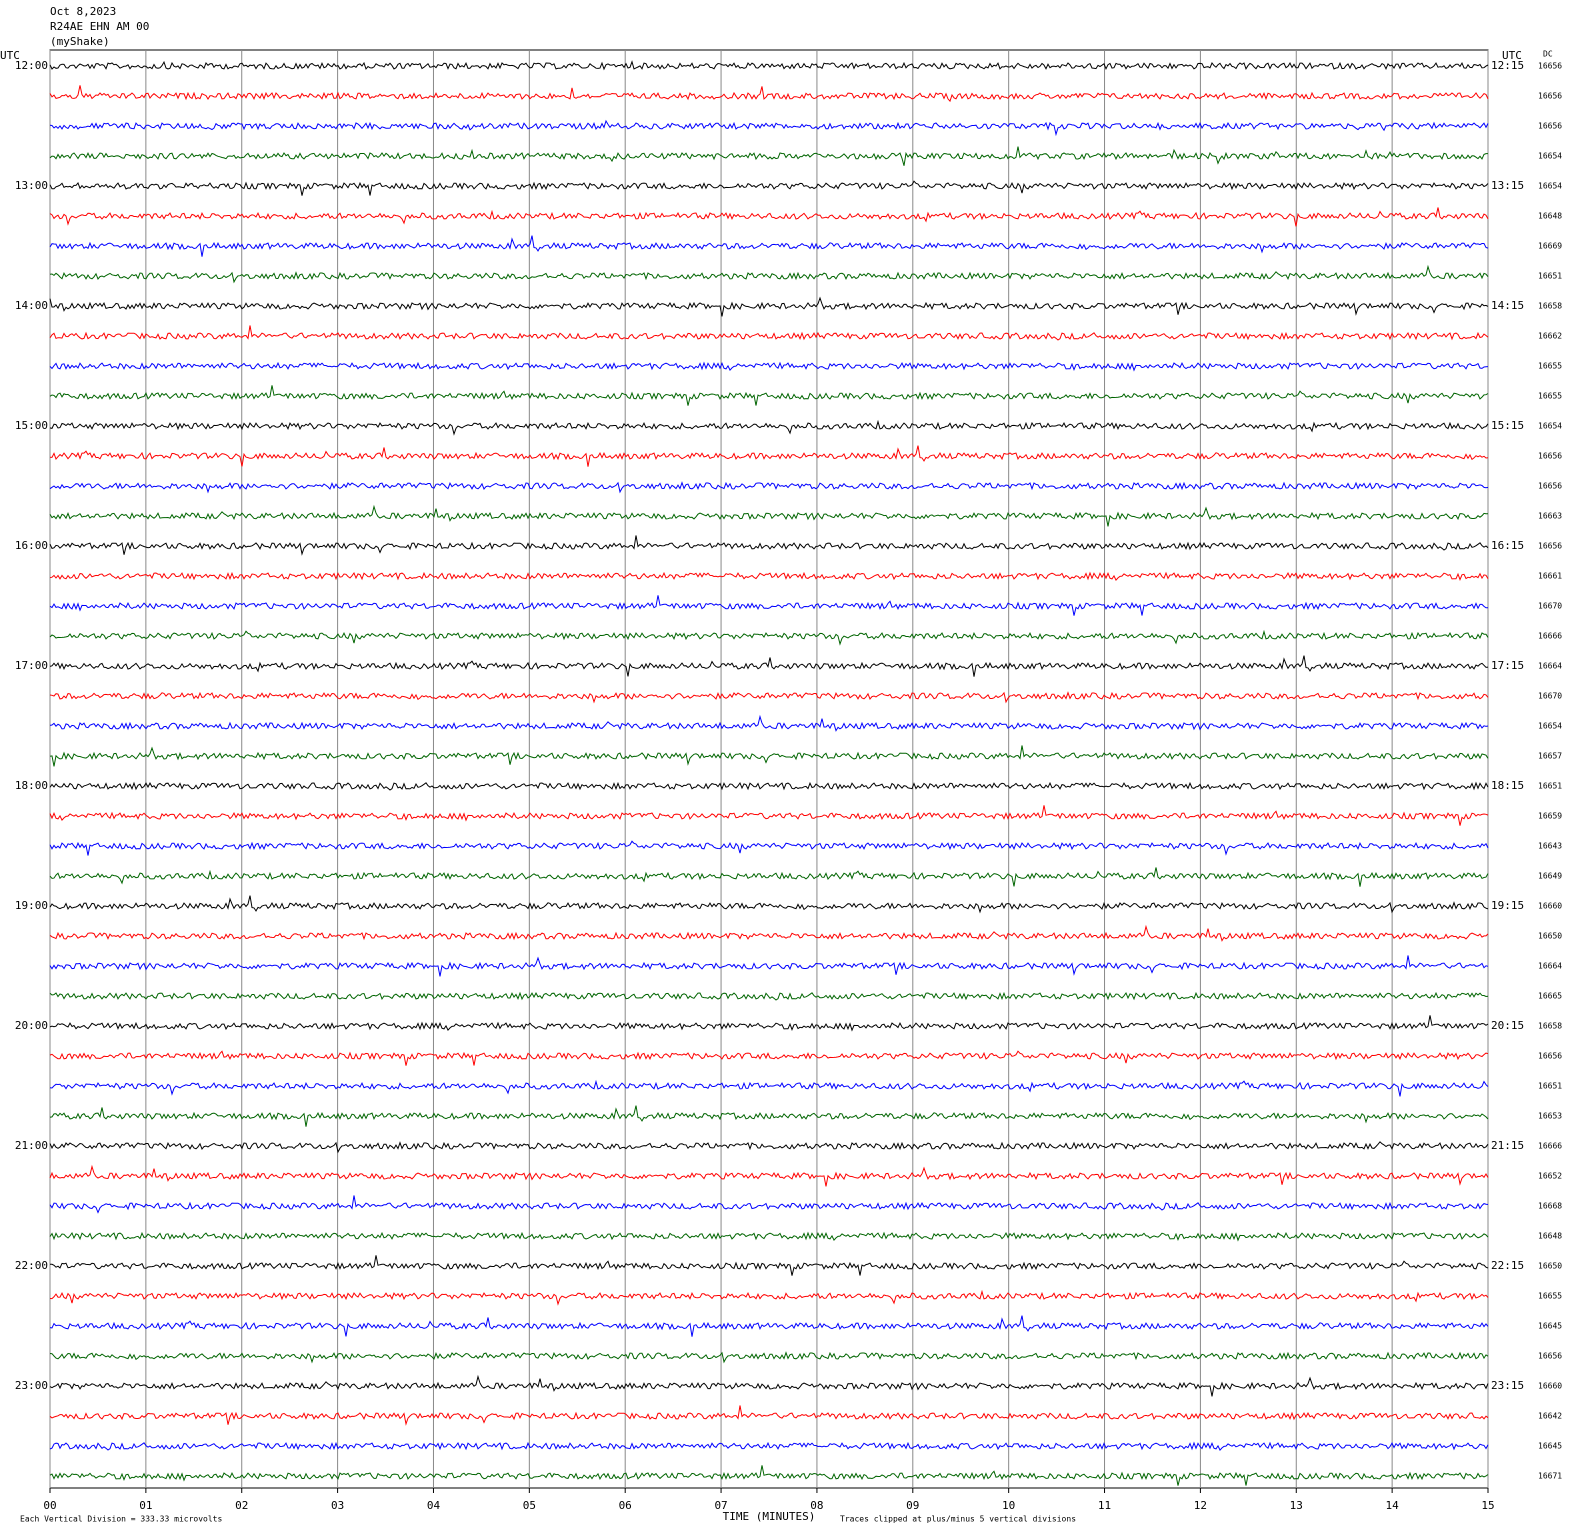  I want to click on right-time-label: 14:15, so click(1507, 305).